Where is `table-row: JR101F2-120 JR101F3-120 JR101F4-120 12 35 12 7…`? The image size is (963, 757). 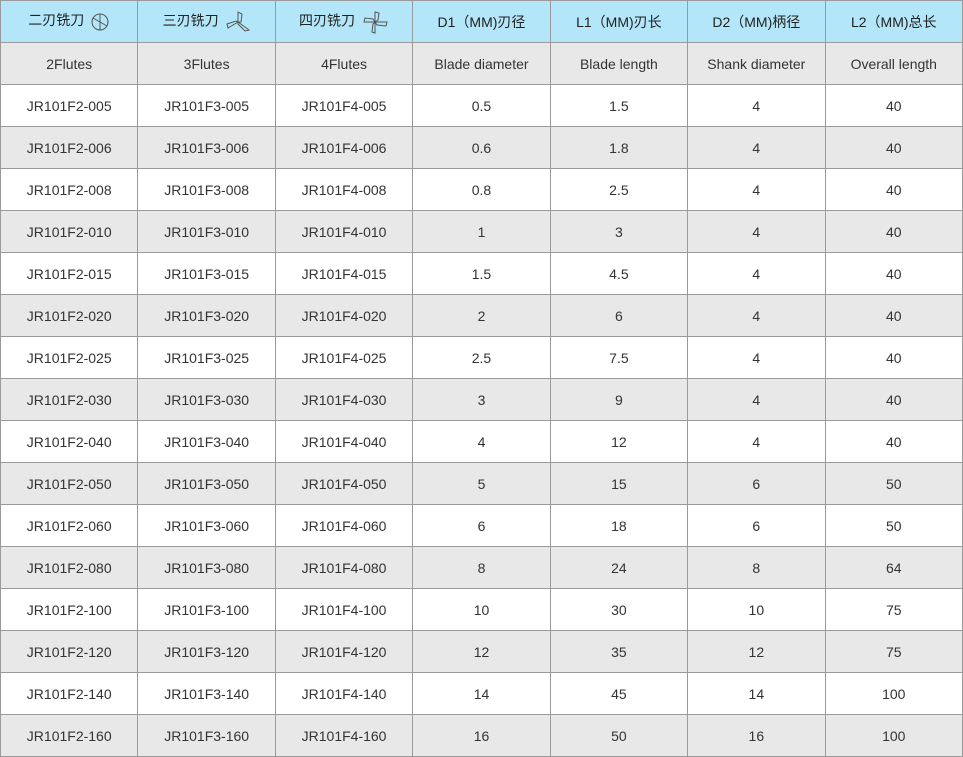
table-row: JR101F2-120 JR101F3-120 JR101F4-120 12 35 12 7… is located at coordinates (481, 651).